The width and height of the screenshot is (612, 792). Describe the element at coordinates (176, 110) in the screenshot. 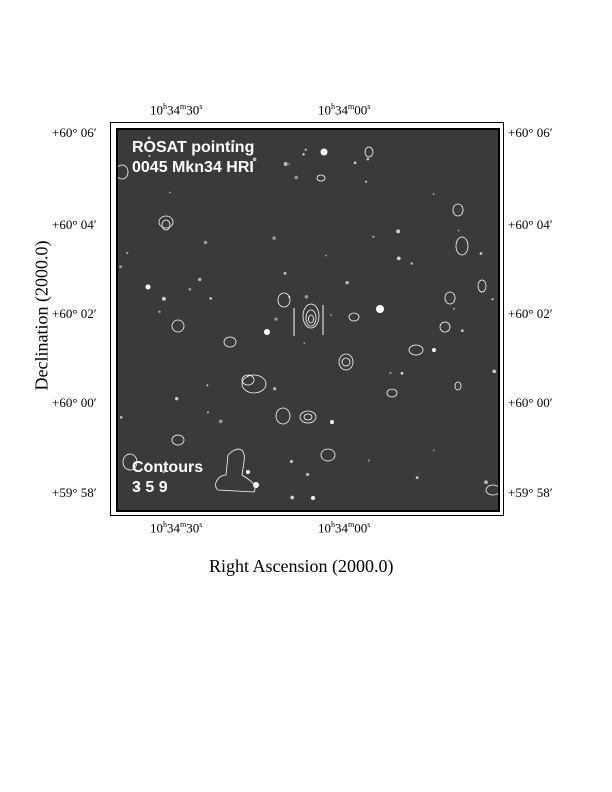

I see `ra-tick-top-1: 10h34m30s` at that location.